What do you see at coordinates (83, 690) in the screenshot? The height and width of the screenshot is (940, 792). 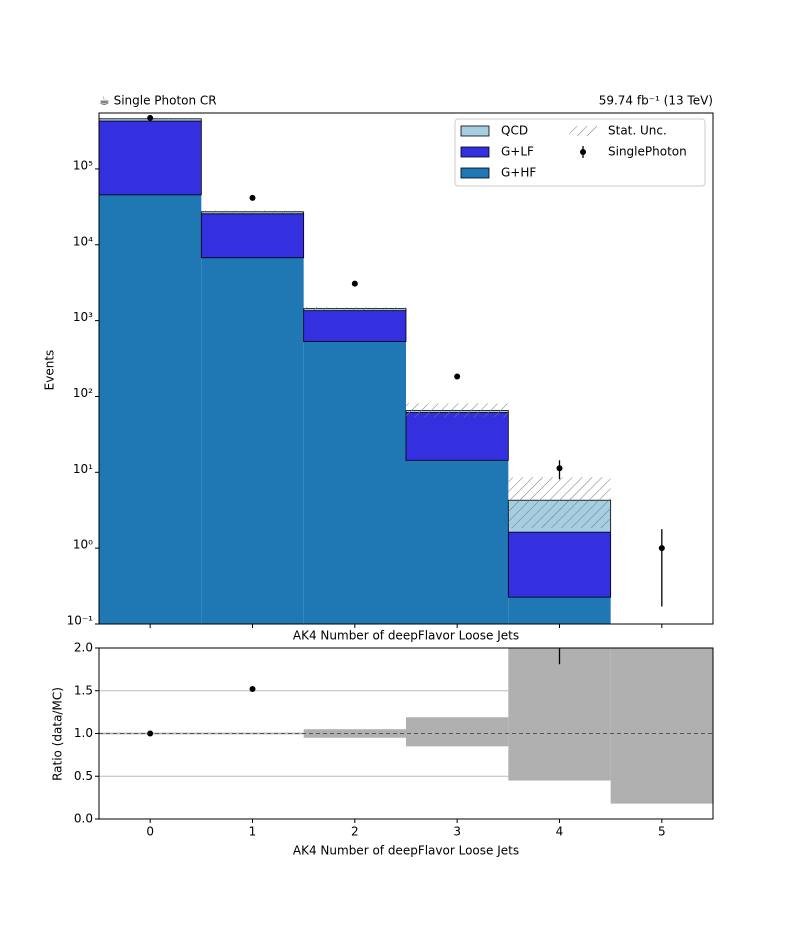 I see `y-tick-label: 1.5` at bounding box center [83, 690].